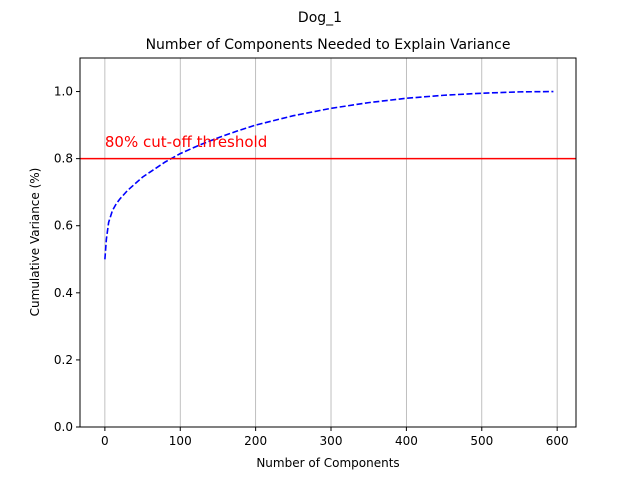  Describe the element at coordinates (327, 463) in the screenshot. I see `x-axis-label: Number of Components` at that location.